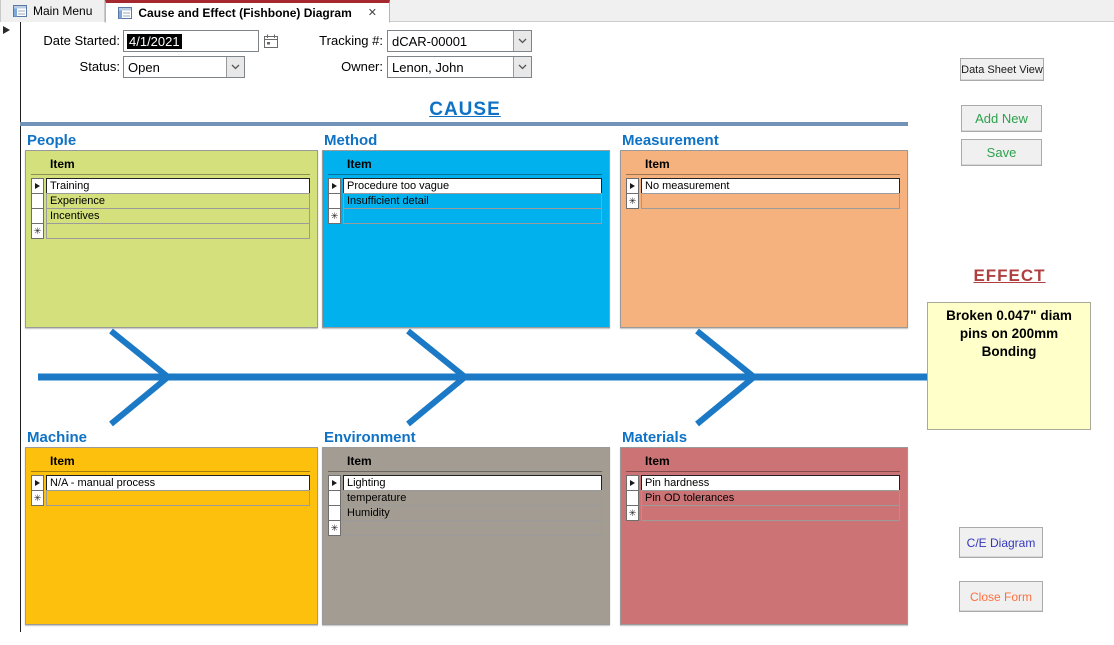 The image size is (1114, 645). What do you see at coordinates (1001, 542) in the screenshot?
I see `ce-diagram-button: C/E Diagram` at bounding box center [1001, 542].